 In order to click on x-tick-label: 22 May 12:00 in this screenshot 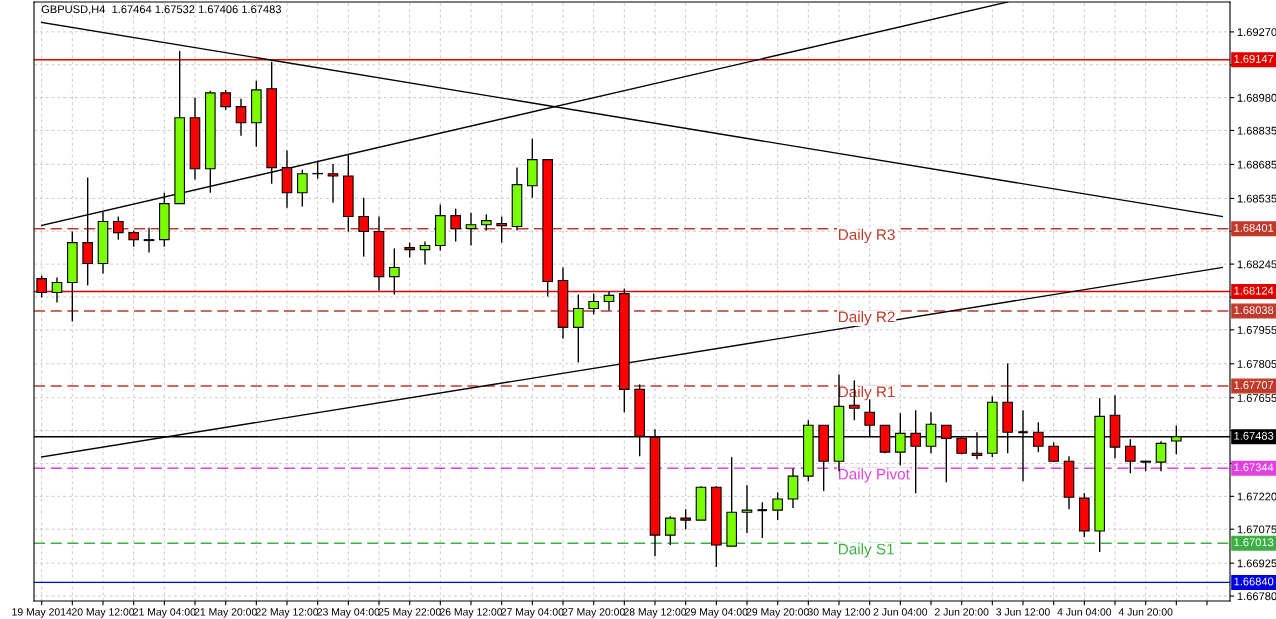, I will do `click(287, 613)`.